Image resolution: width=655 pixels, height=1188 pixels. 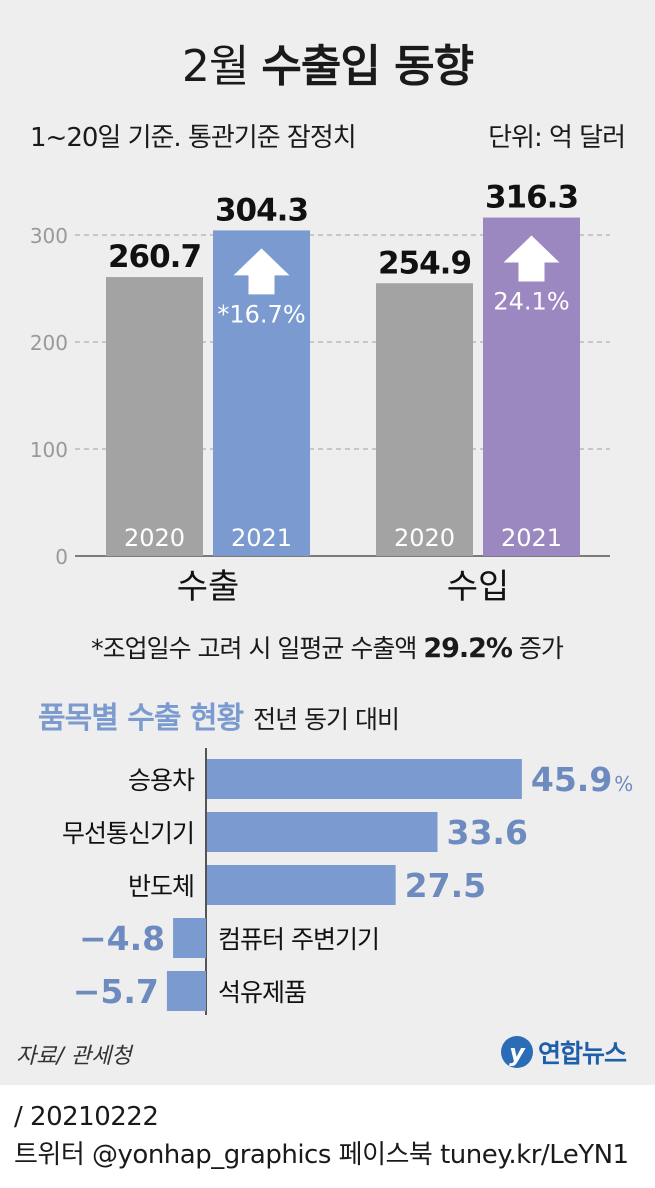 I want to click on hbar-승용차, so click(x=364, y=779).